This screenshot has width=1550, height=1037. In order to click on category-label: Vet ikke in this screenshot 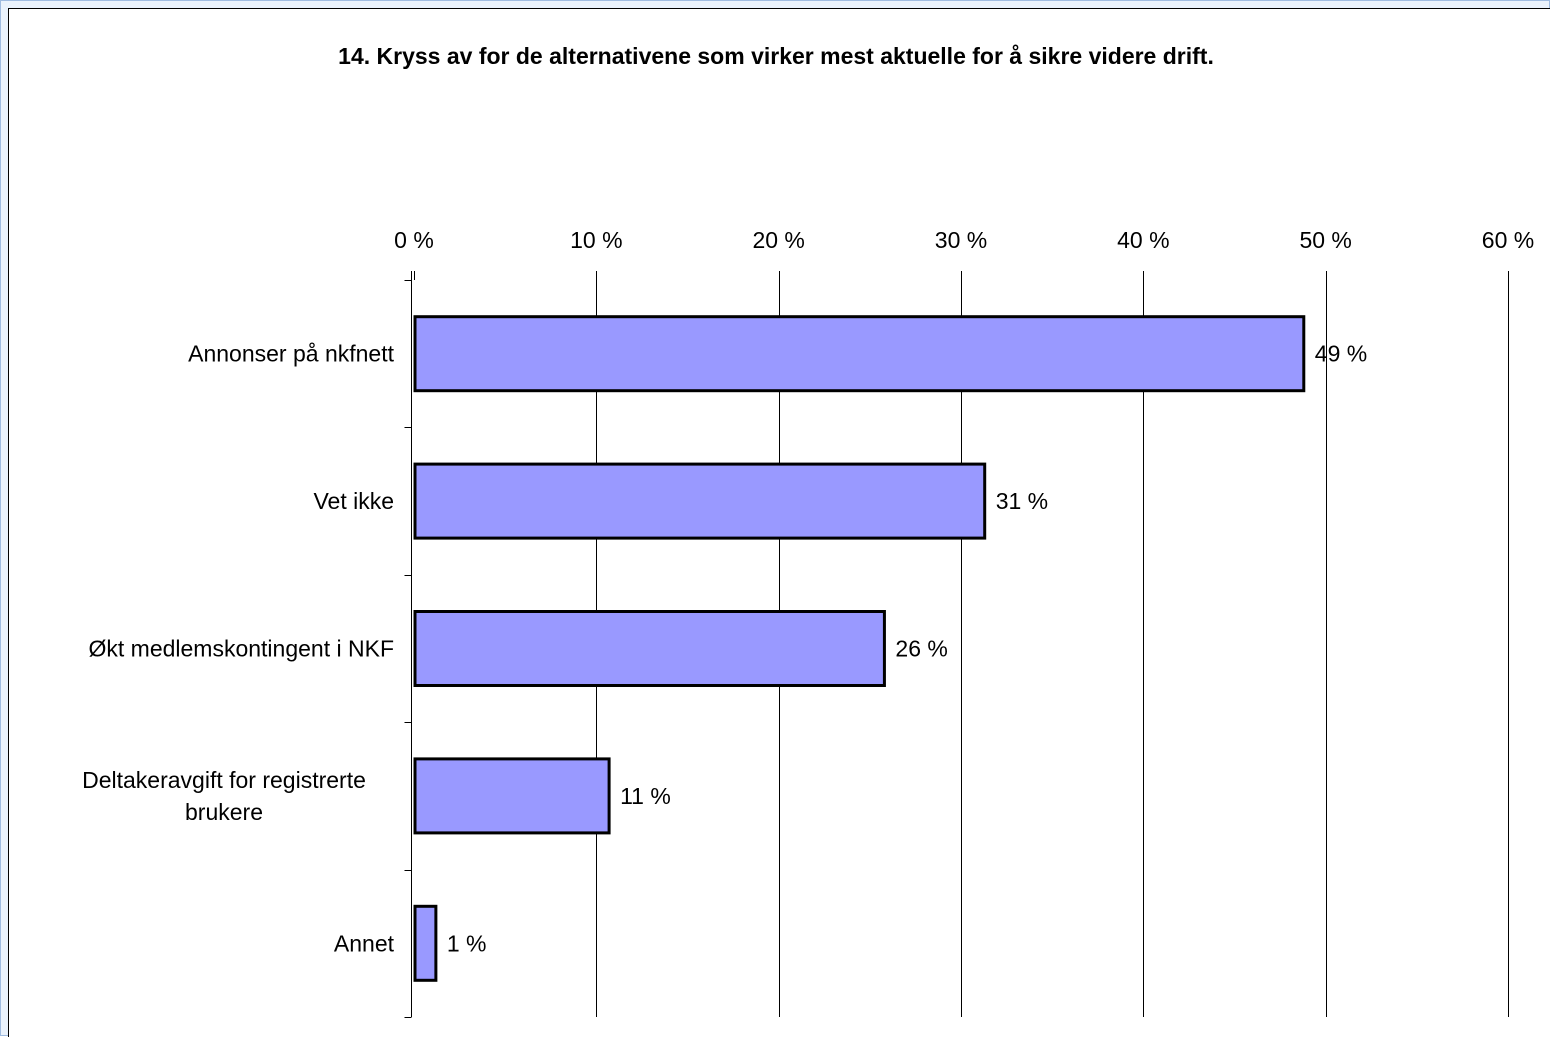, I will do `click(353, 501)`.